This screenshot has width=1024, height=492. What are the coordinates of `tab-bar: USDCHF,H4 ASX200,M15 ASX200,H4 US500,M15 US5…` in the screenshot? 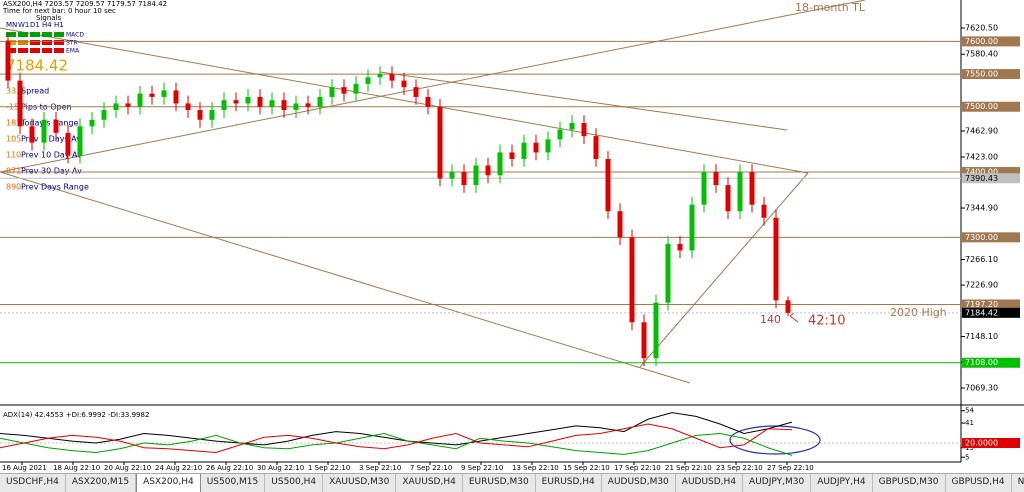 It's located at (512, 482).